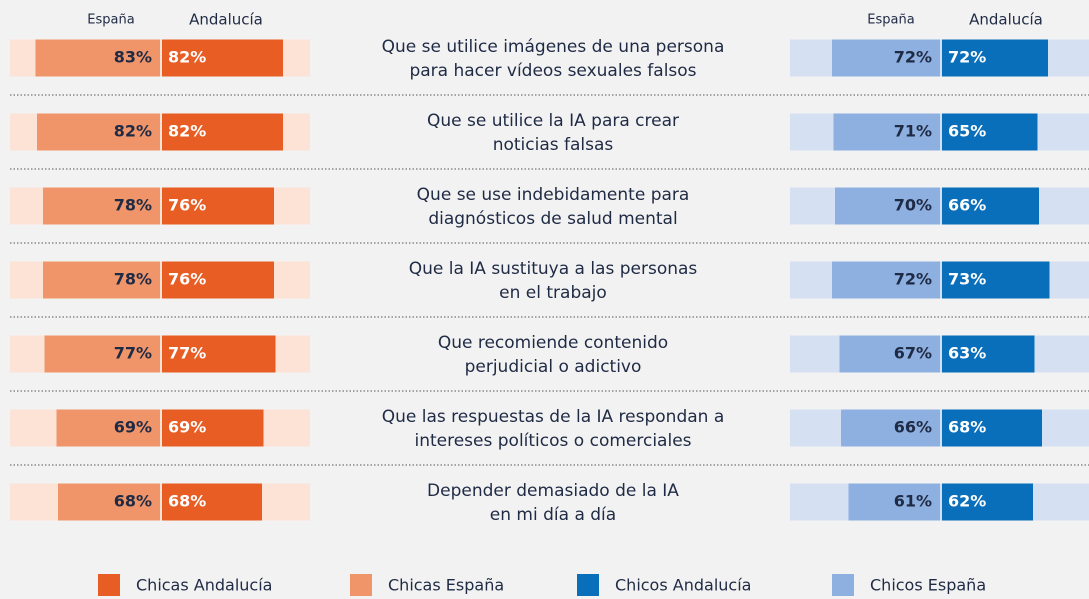 The height and width of the screenshot is (599, 1089). Describe the element at coordinates (553, 367) in the screenshot. I see `category-label: perjudicial o adictivo` at that location.